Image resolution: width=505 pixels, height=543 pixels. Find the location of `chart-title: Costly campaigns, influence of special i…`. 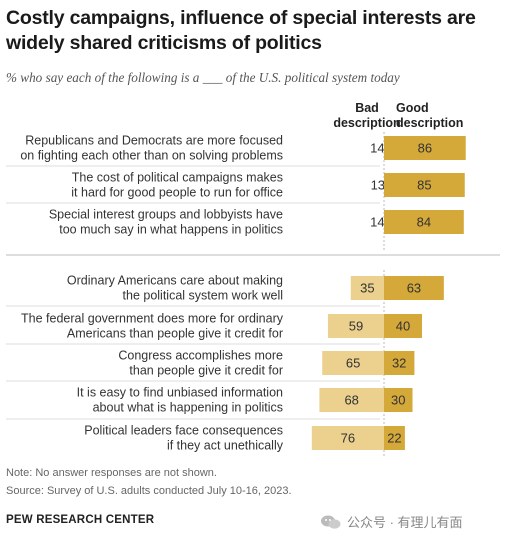

chart-title: Costly campaigns, influence of special i… is located at coordinates (241, 30).